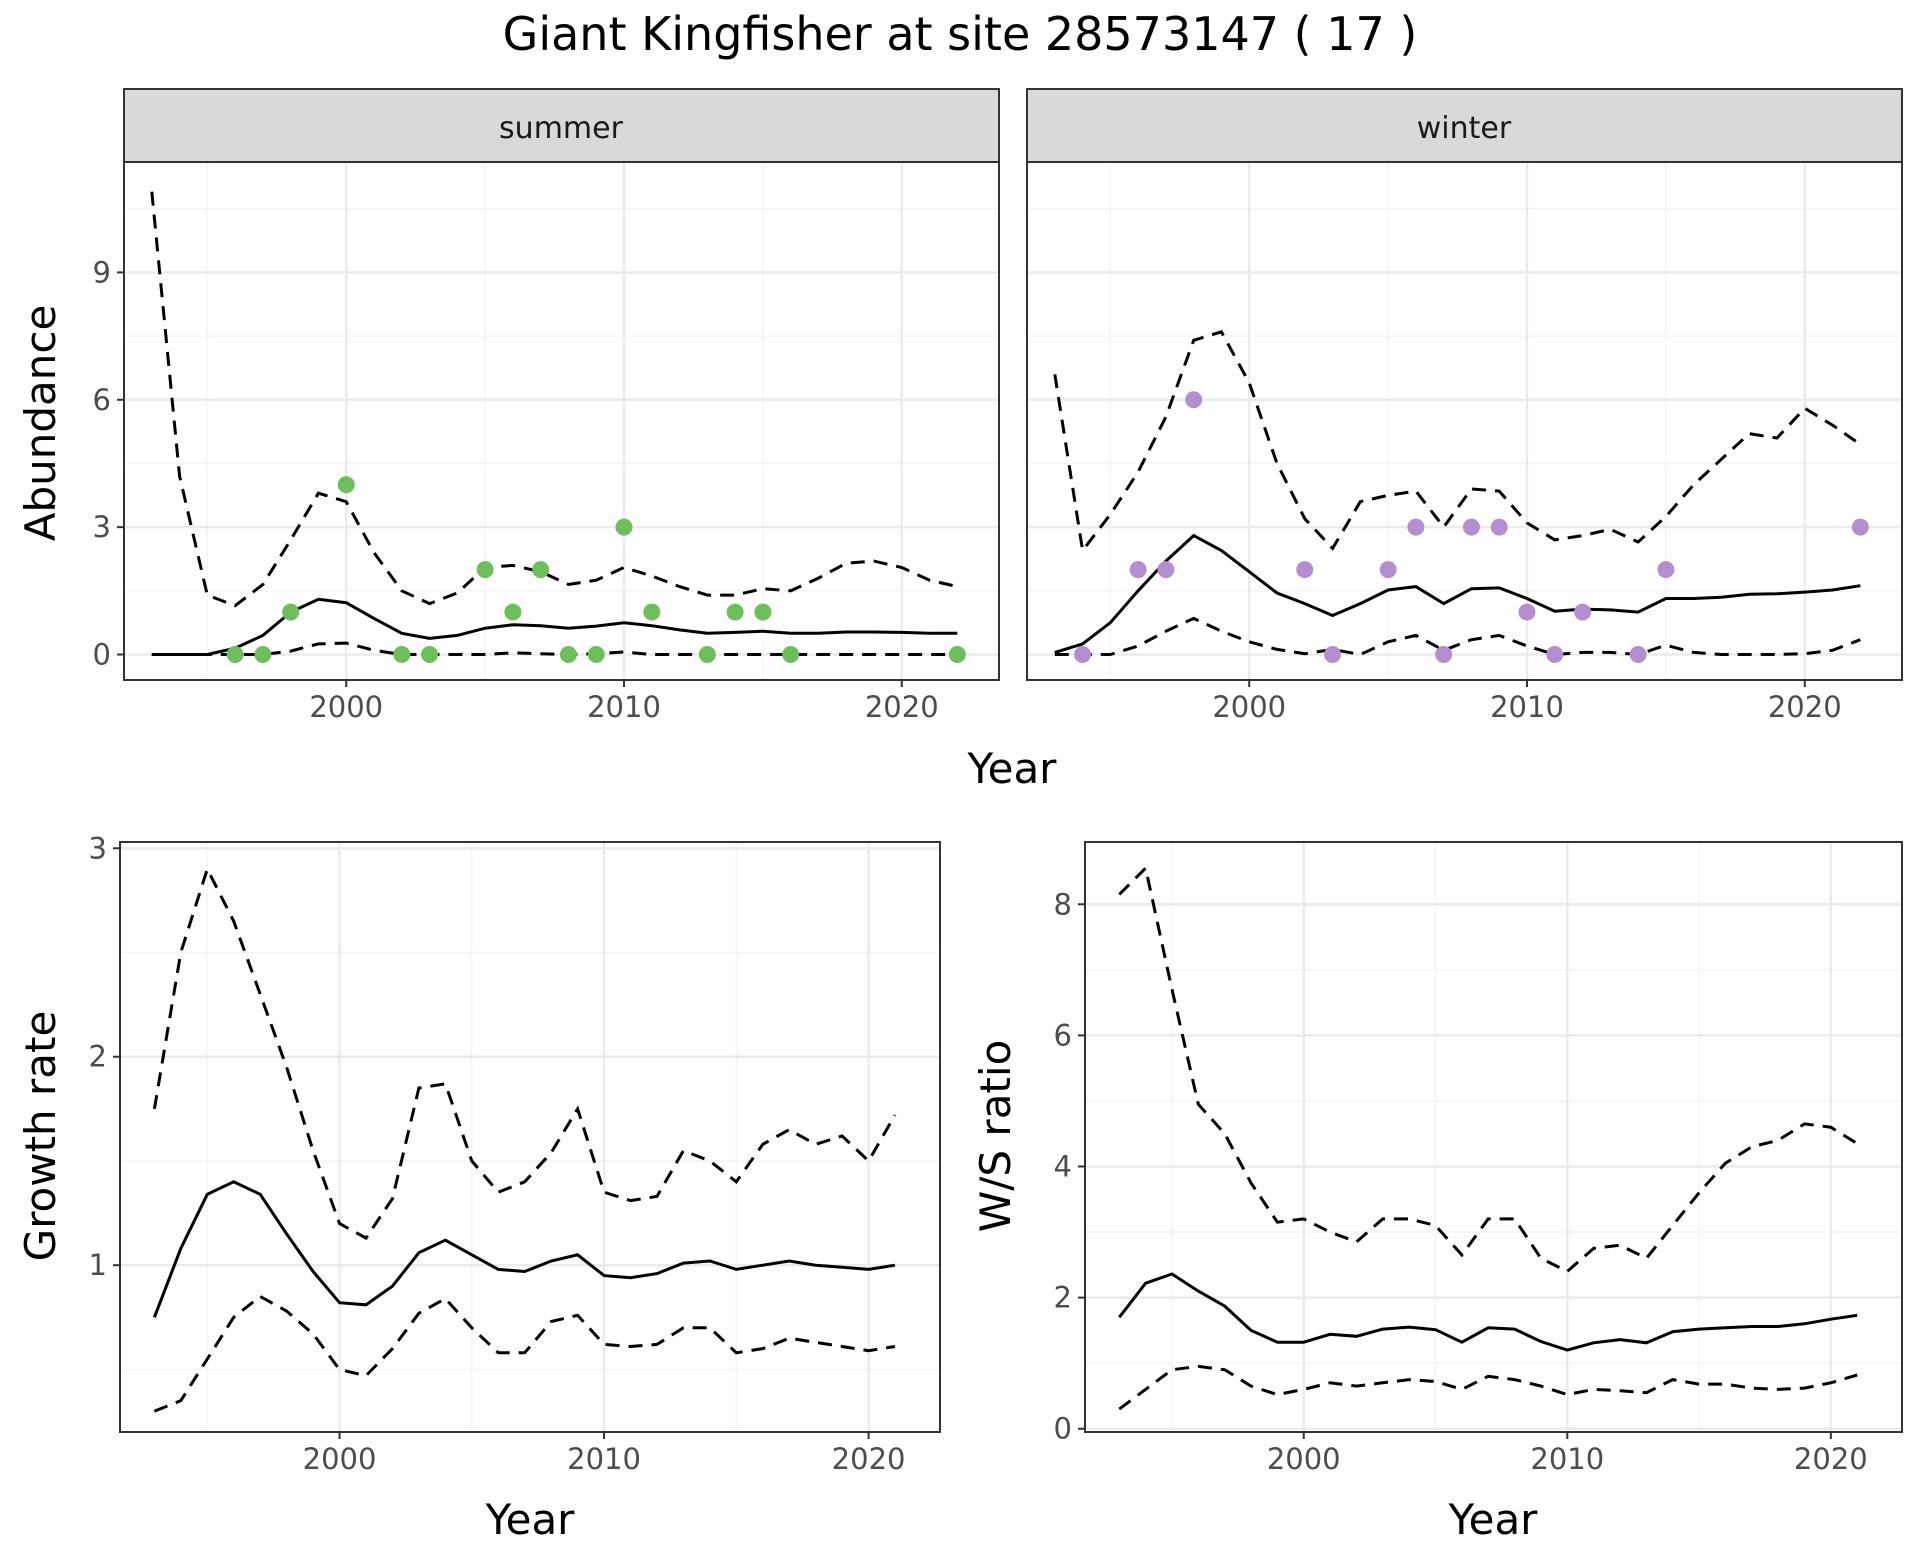  Describe the element at coordinates (1012, 768) in the screenshot. I see `abundance-x-axis-label: Year` at that location.